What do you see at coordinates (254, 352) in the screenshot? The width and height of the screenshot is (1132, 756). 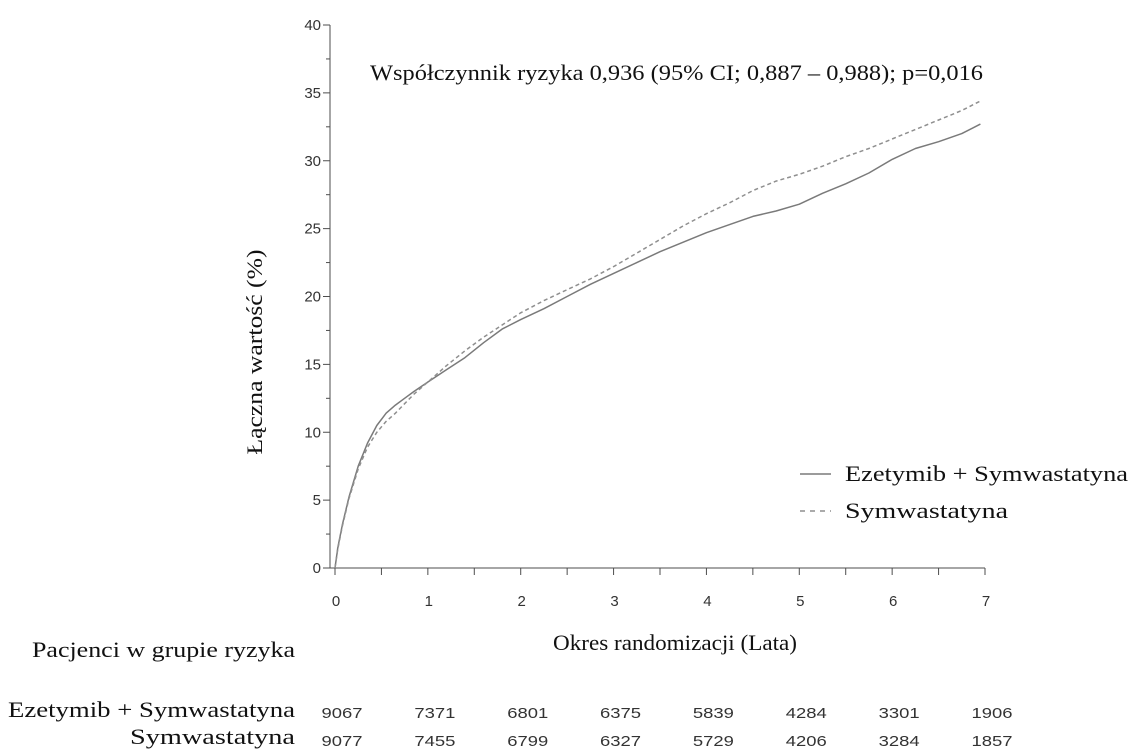 I see `y-axis-title: Łączna wartość (%)` at bounding box center [254, 352].